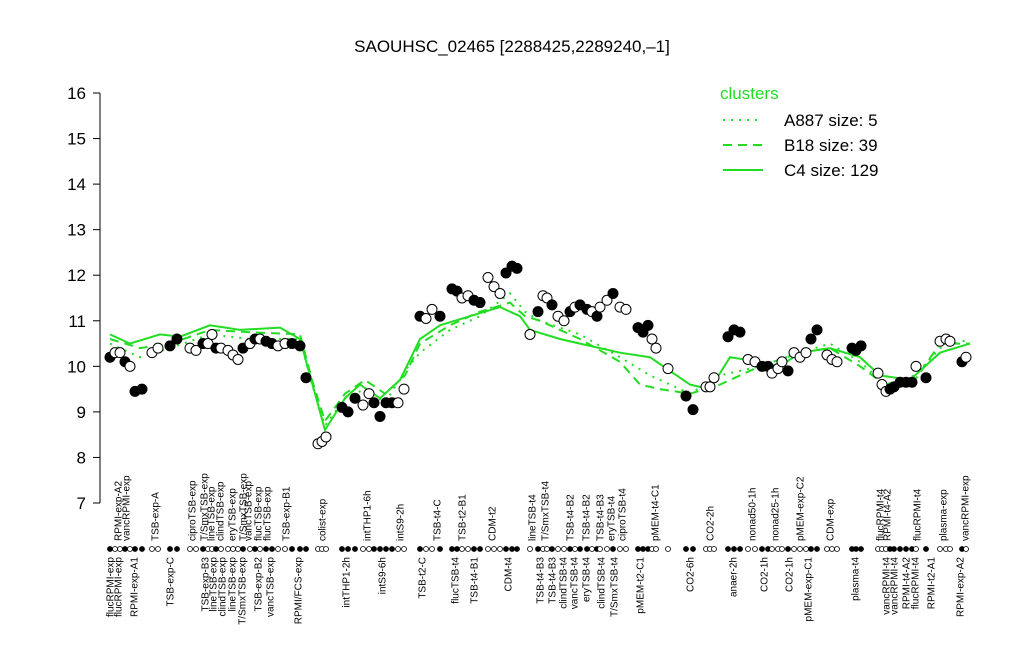 The image size is (1024, 645). Describe the element at coordinates (509, 574) in the screenshot. I see `x-label-bottom: CDM-t4` at that location.